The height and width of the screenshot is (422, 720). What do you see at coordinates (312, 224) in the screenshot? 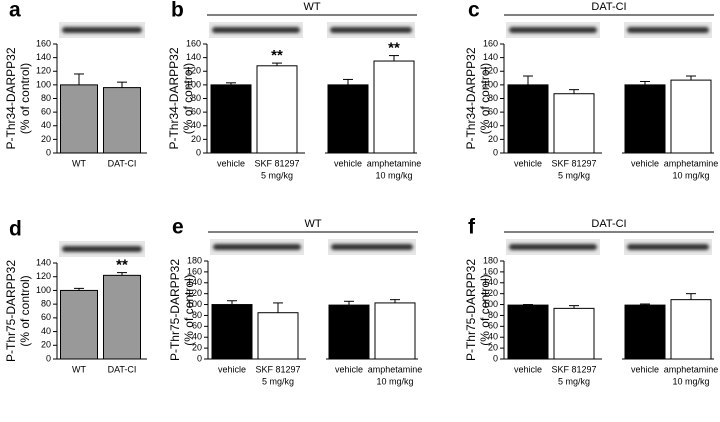
I see `header: WT` at bounding box center [312, 224].